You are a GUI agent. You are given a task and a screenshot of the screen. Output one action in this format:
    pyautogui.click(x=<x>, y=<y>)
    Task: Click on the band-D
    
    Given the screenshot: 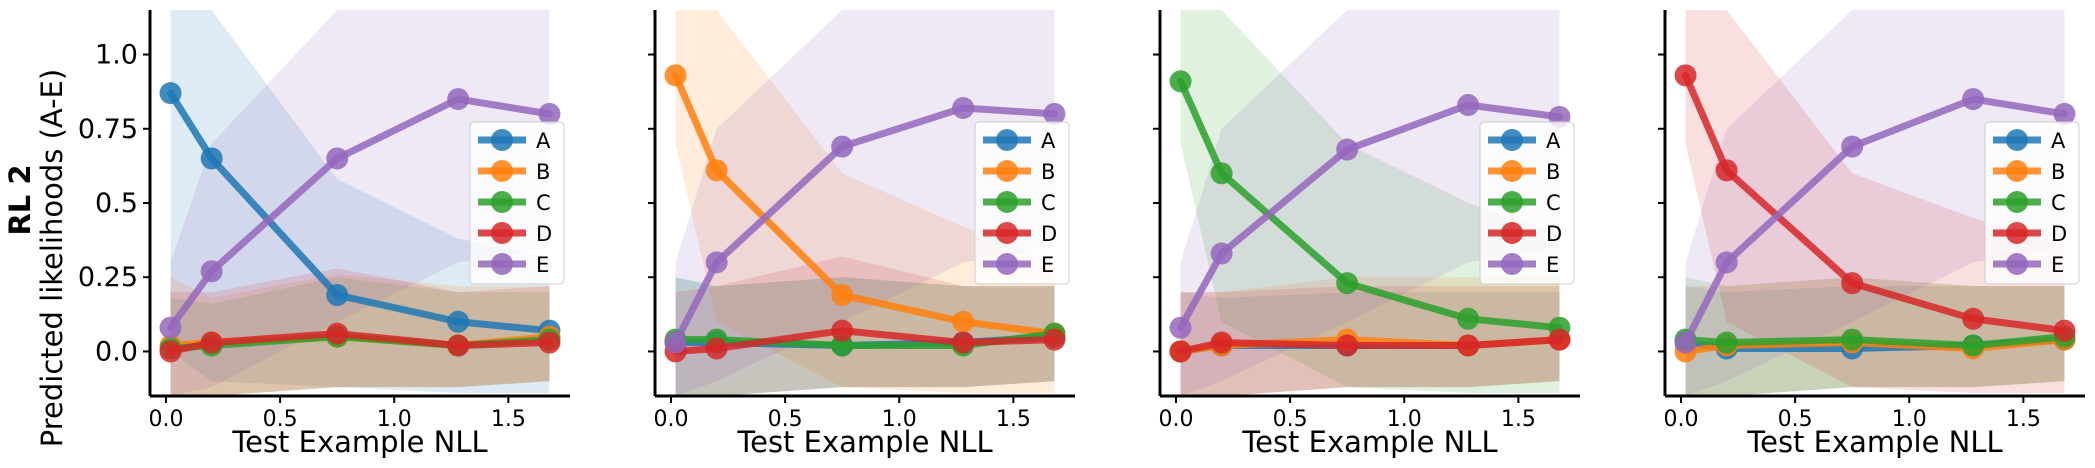 What is the action you would take?
    pyautogui.click(x=865, y=326)
    